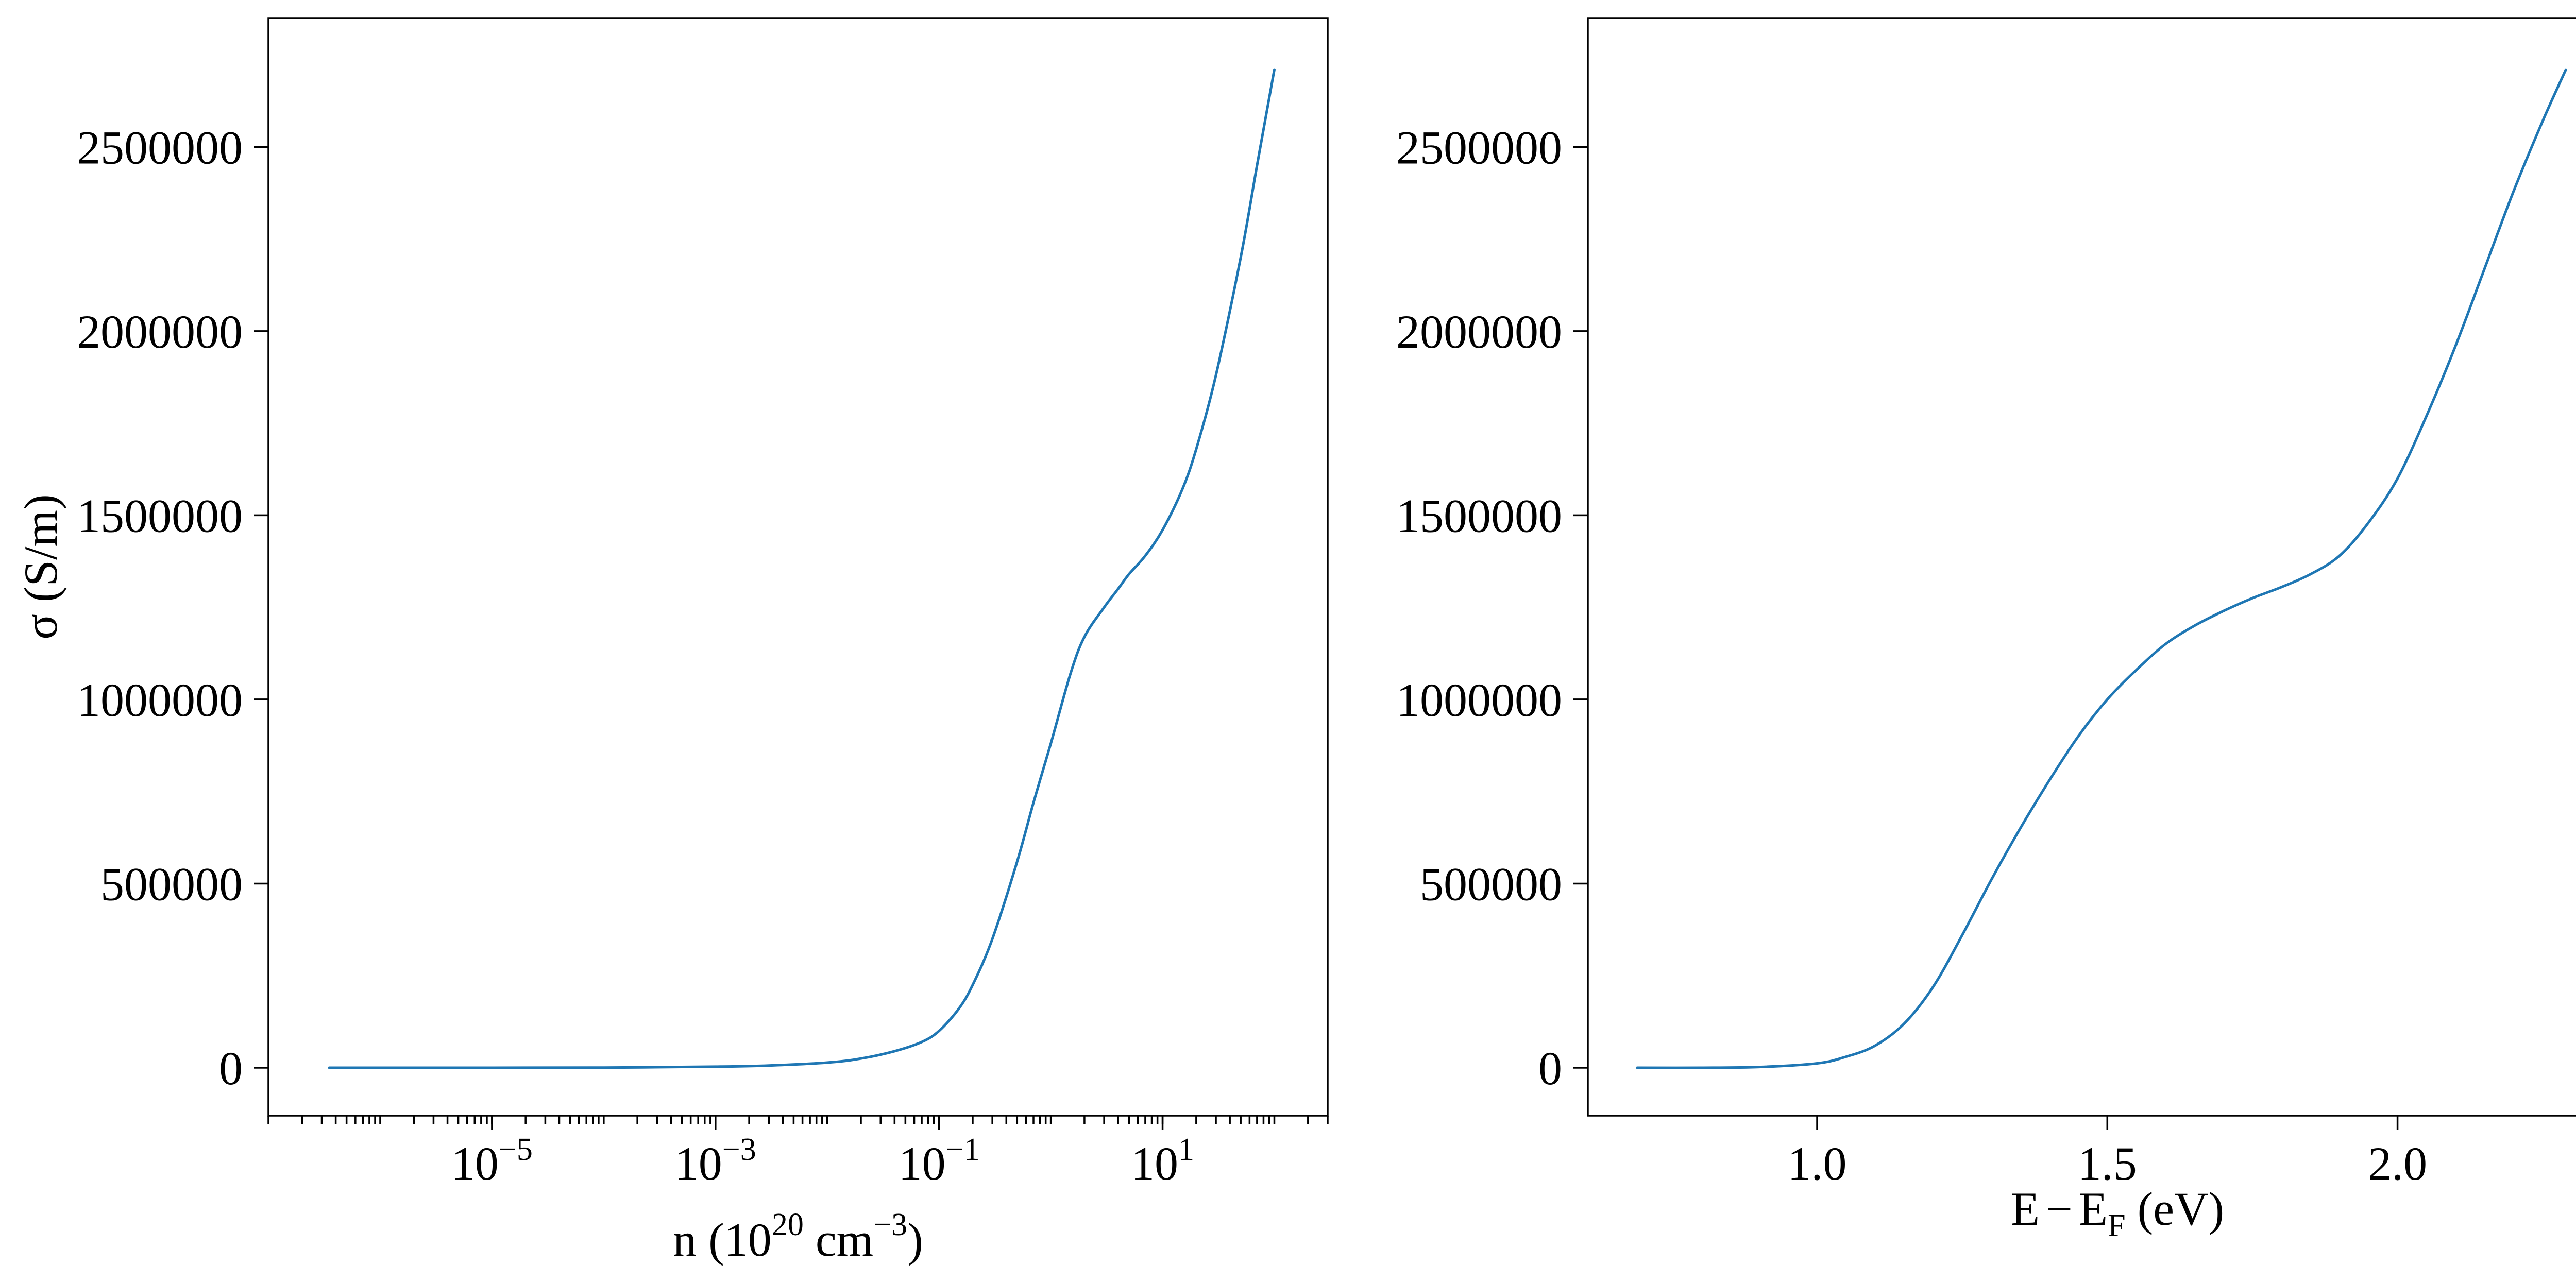  Describe the element at coordinates (798, 1236) in the screenshot. I see `x-axis-label: n (1020 cm−3)` at that location.